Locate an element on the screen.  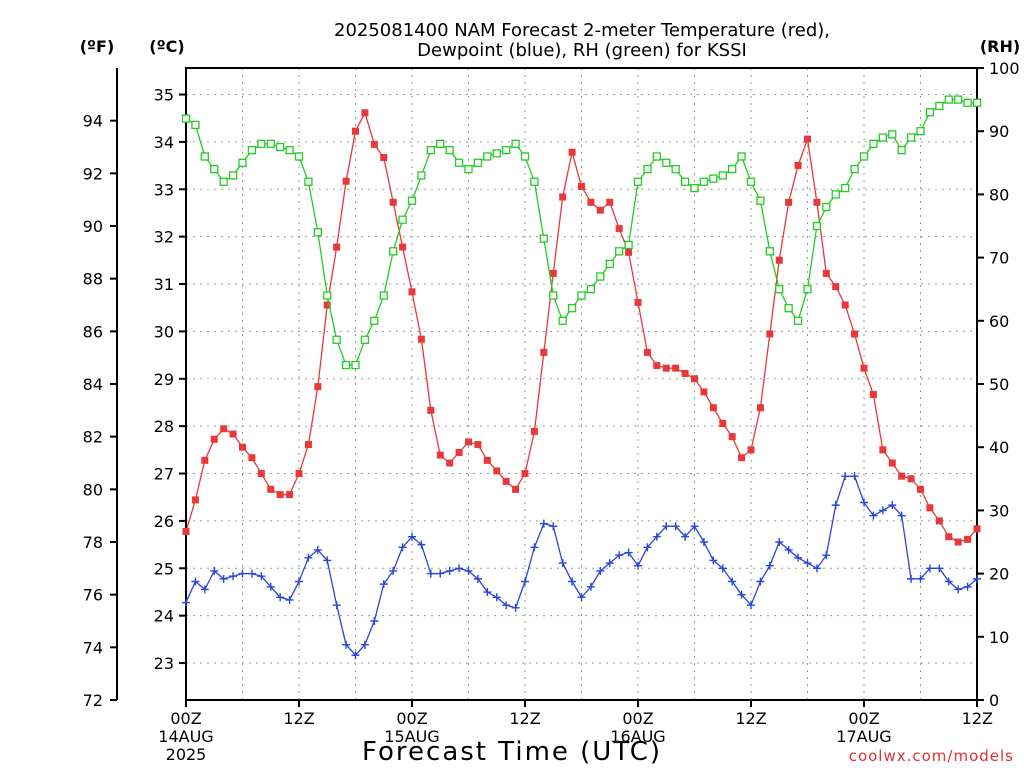
x-tick-date-label: 17AUG is located at coordinates (863, 736).